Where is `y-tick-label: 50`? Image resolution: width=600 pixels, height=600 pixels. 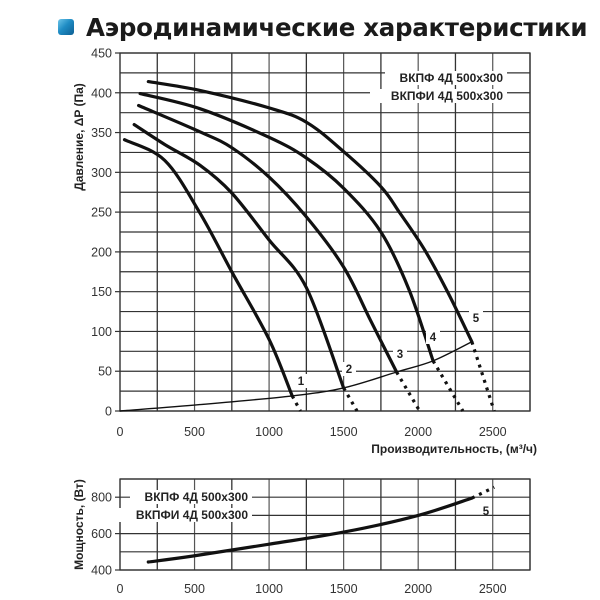
y-tick-label: 50 is located at coordinates (105, 372).